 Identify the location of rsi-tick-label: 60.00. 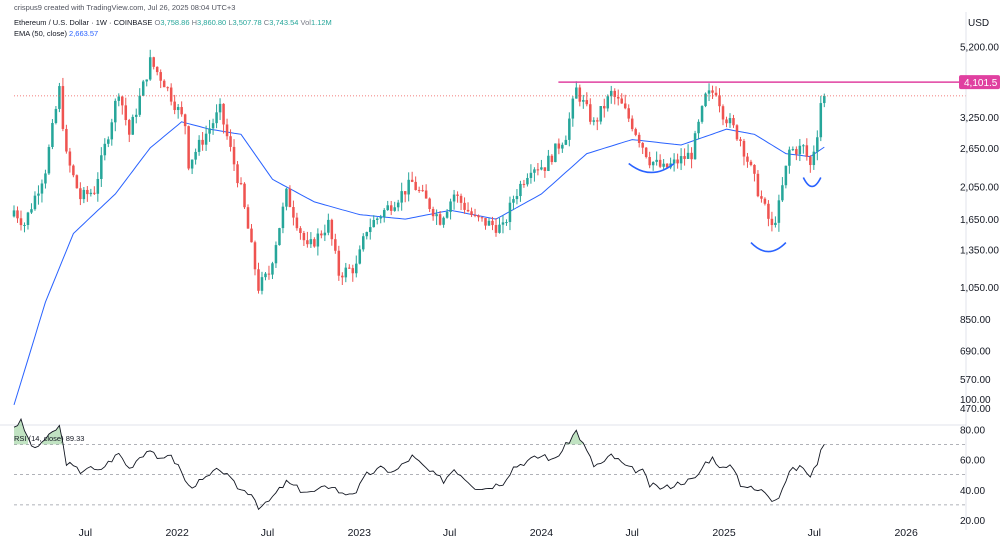
(972, 461).